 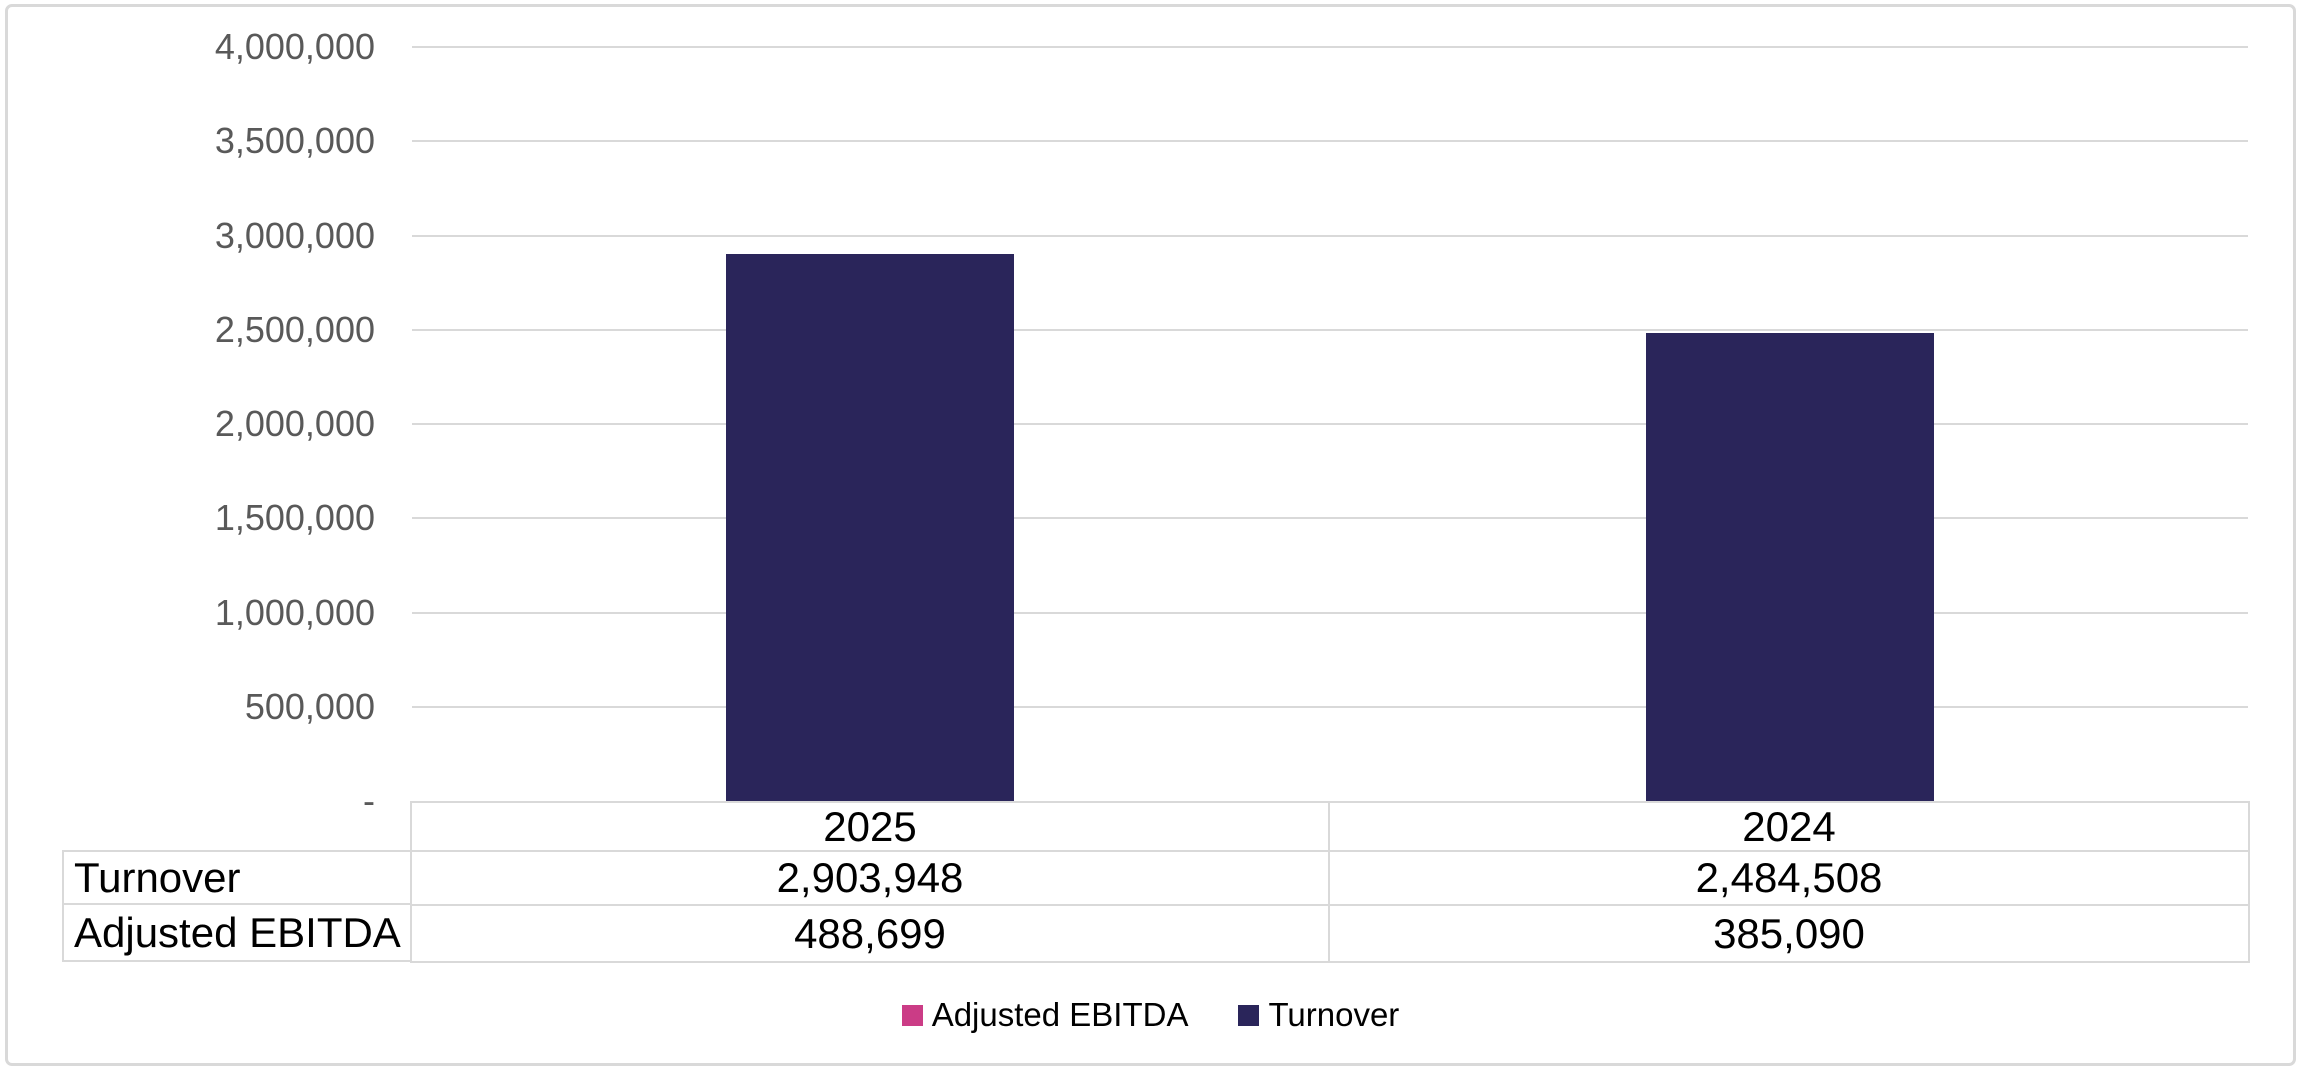 I want to click on table-value-cell: 488,699, so click(x=871, y=933).